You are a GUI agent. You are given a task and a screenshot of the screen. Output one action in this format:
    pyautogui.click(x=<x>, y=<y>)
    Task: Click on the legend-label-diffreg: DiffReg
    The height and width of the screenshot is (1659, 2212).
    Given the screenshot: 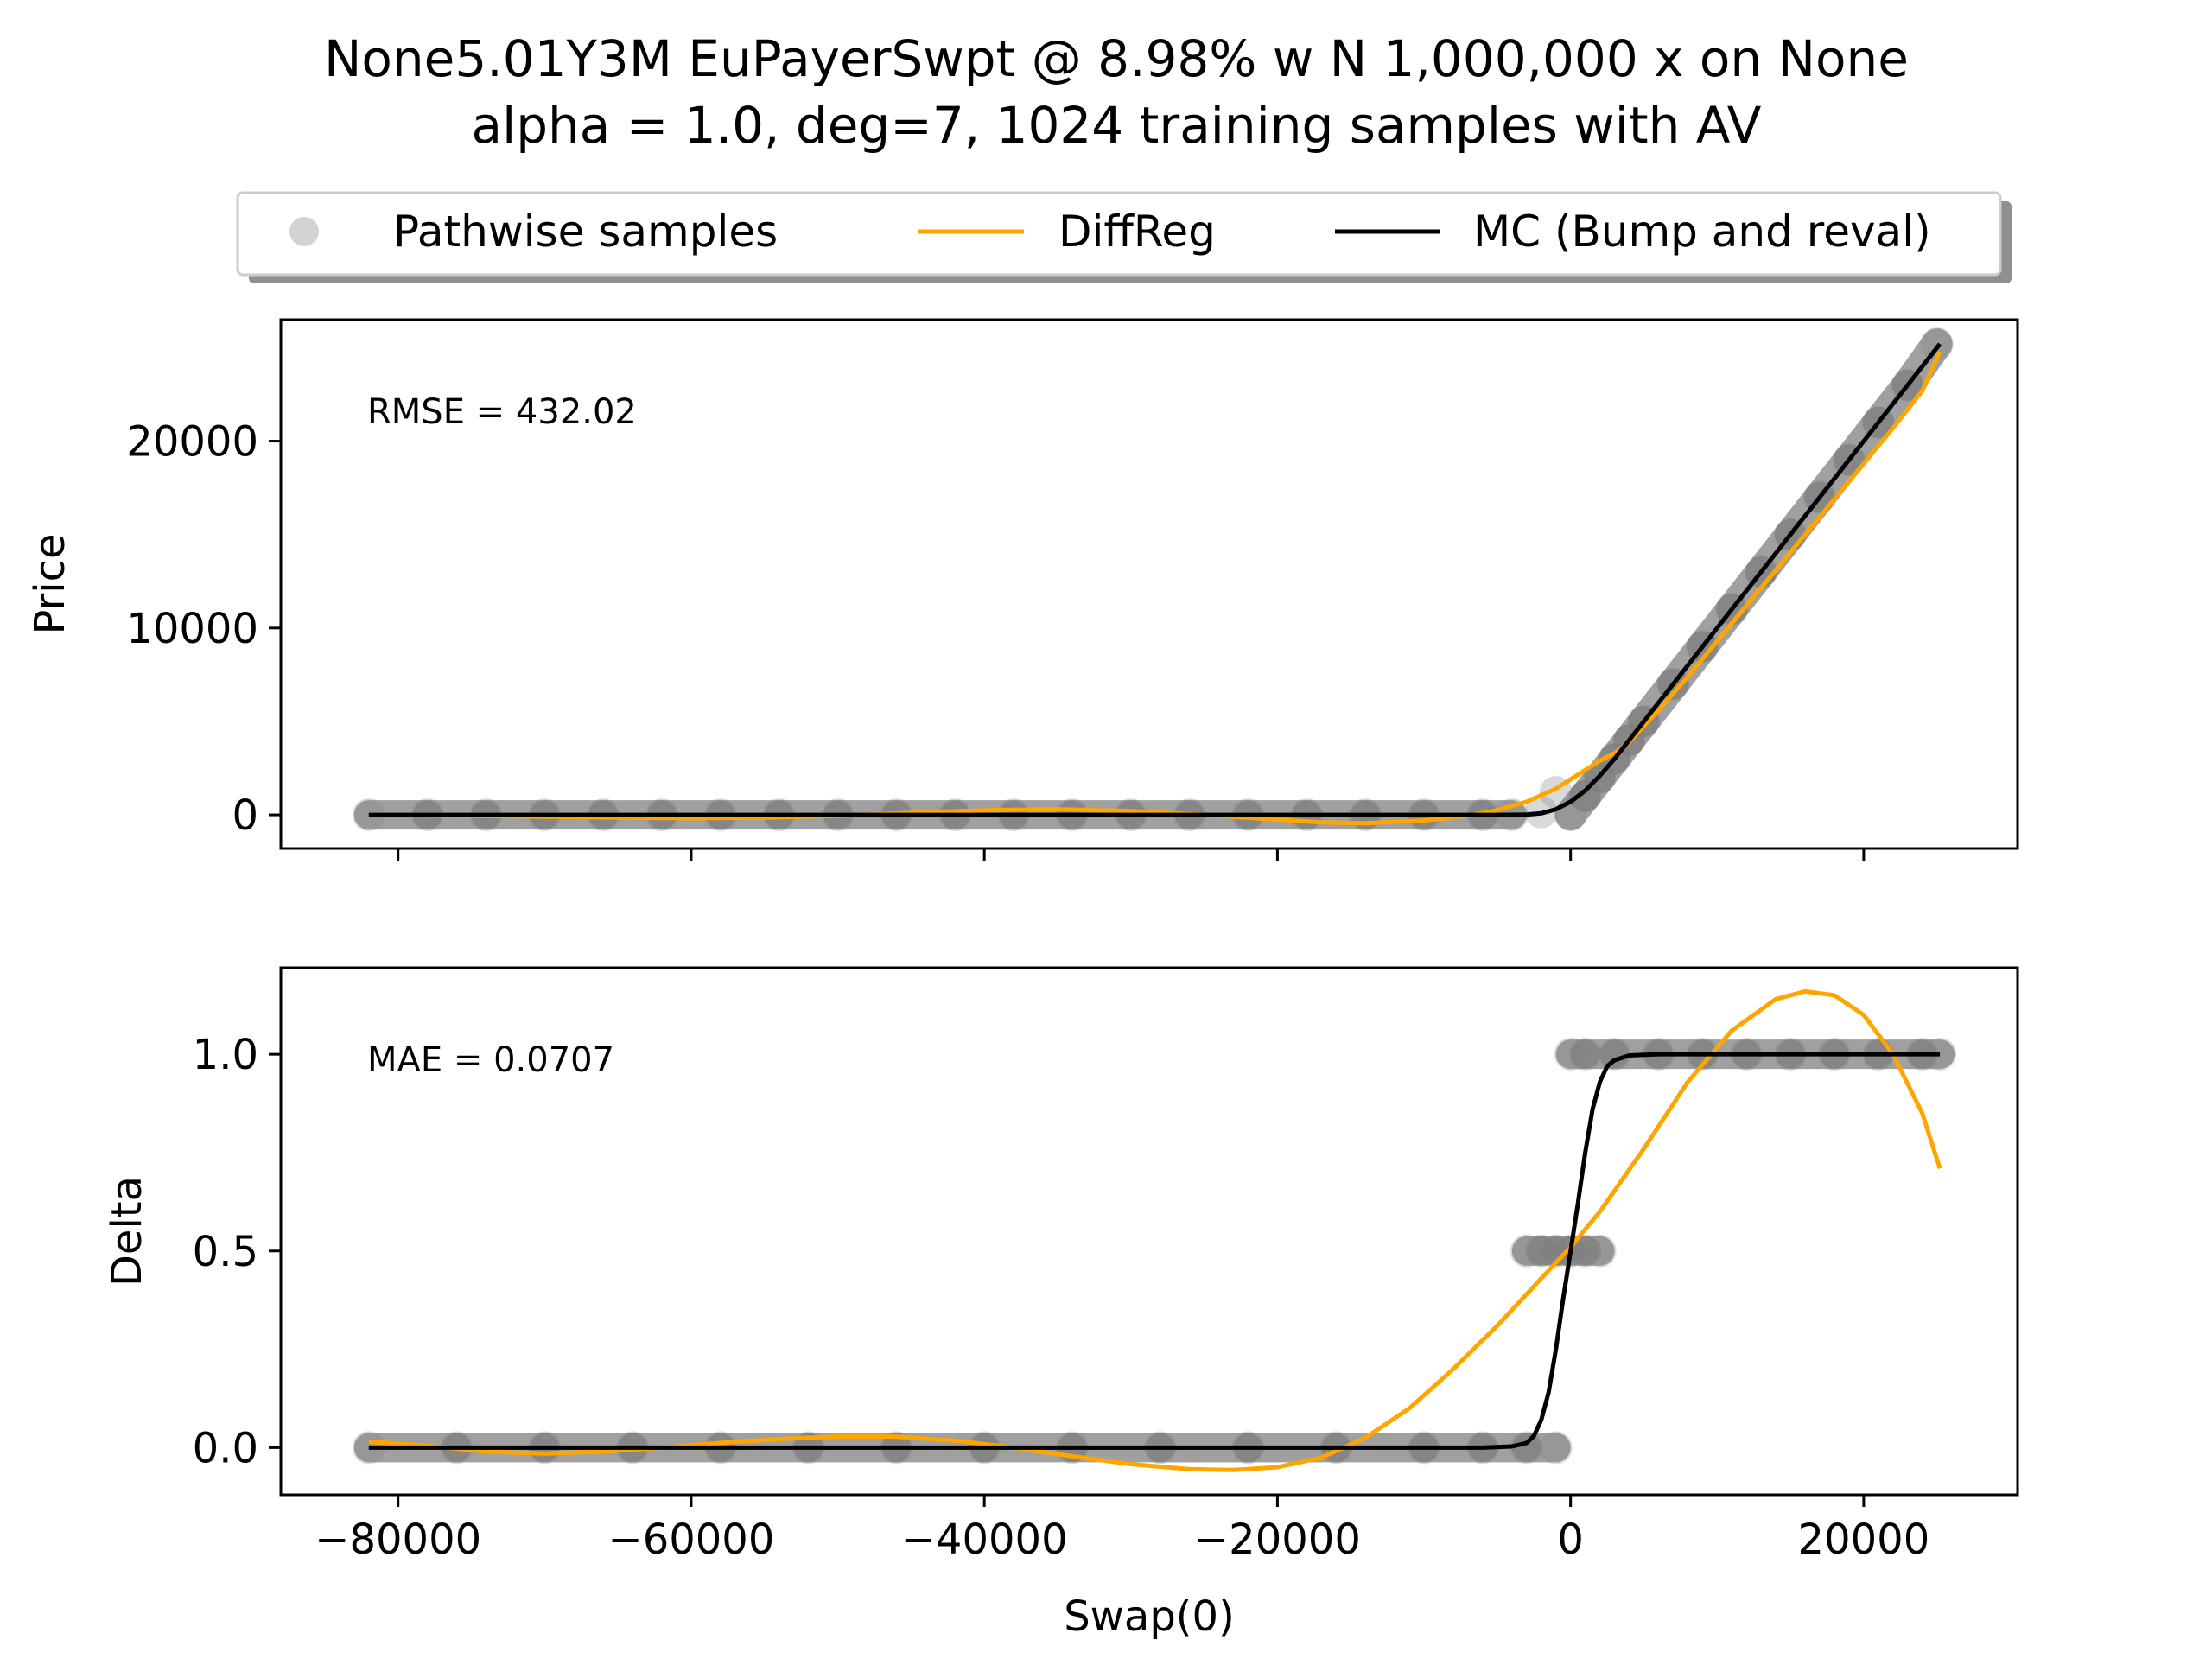 What is the action you would take?
    pyautogui.click(x=1137, y=232)
    